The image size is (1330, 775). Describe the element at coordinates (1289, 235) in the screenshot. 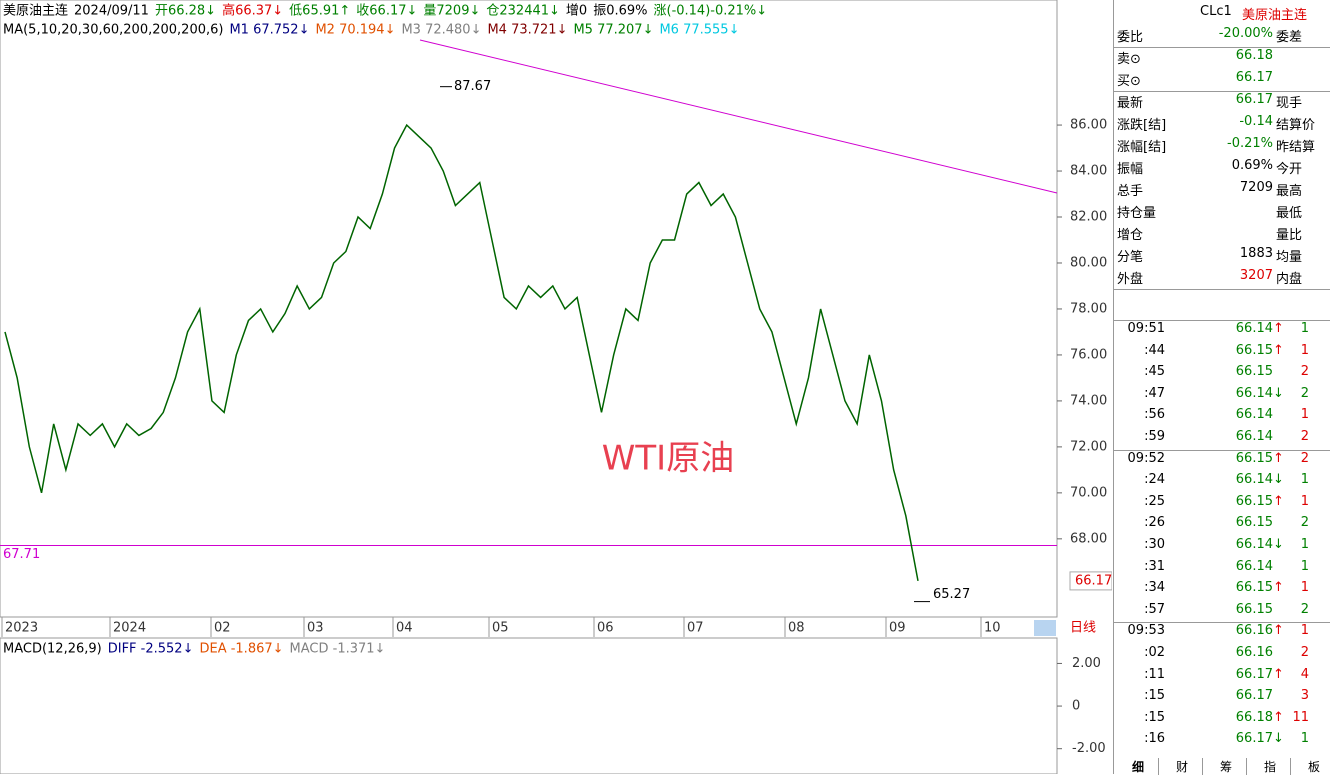

I see `label: 量比` at that location.